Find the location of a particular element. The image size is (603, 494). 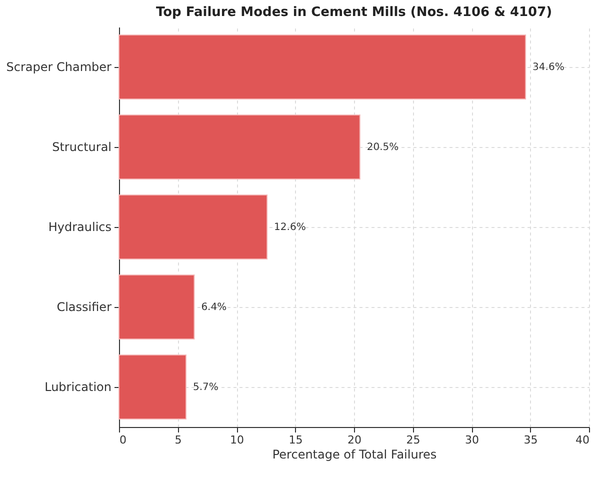

x-tick-label: 0 is located at coordinates (123, 440).